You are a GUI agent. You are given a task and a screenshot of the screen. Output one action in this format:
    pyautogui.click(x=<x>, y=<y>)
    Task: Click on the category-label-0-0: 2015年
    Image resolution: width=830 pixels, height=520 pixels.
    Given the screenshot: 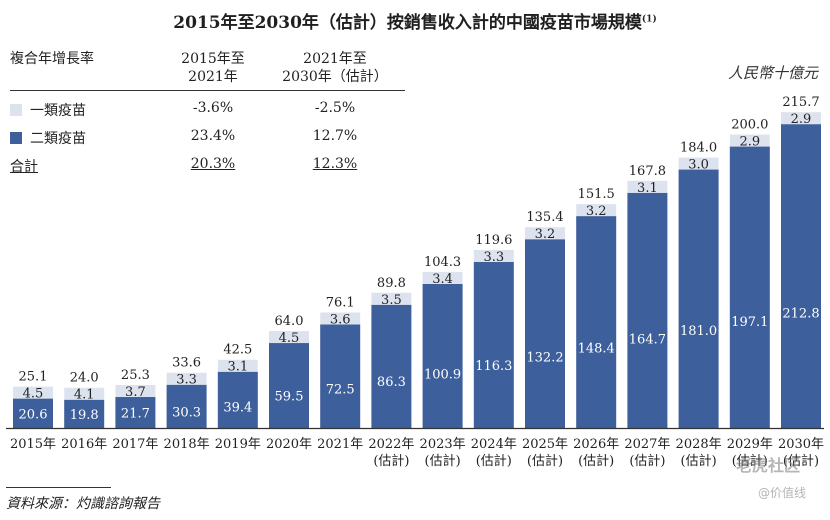 What is the action you would take?
    pyautogui.click(x=33, y=444)
    